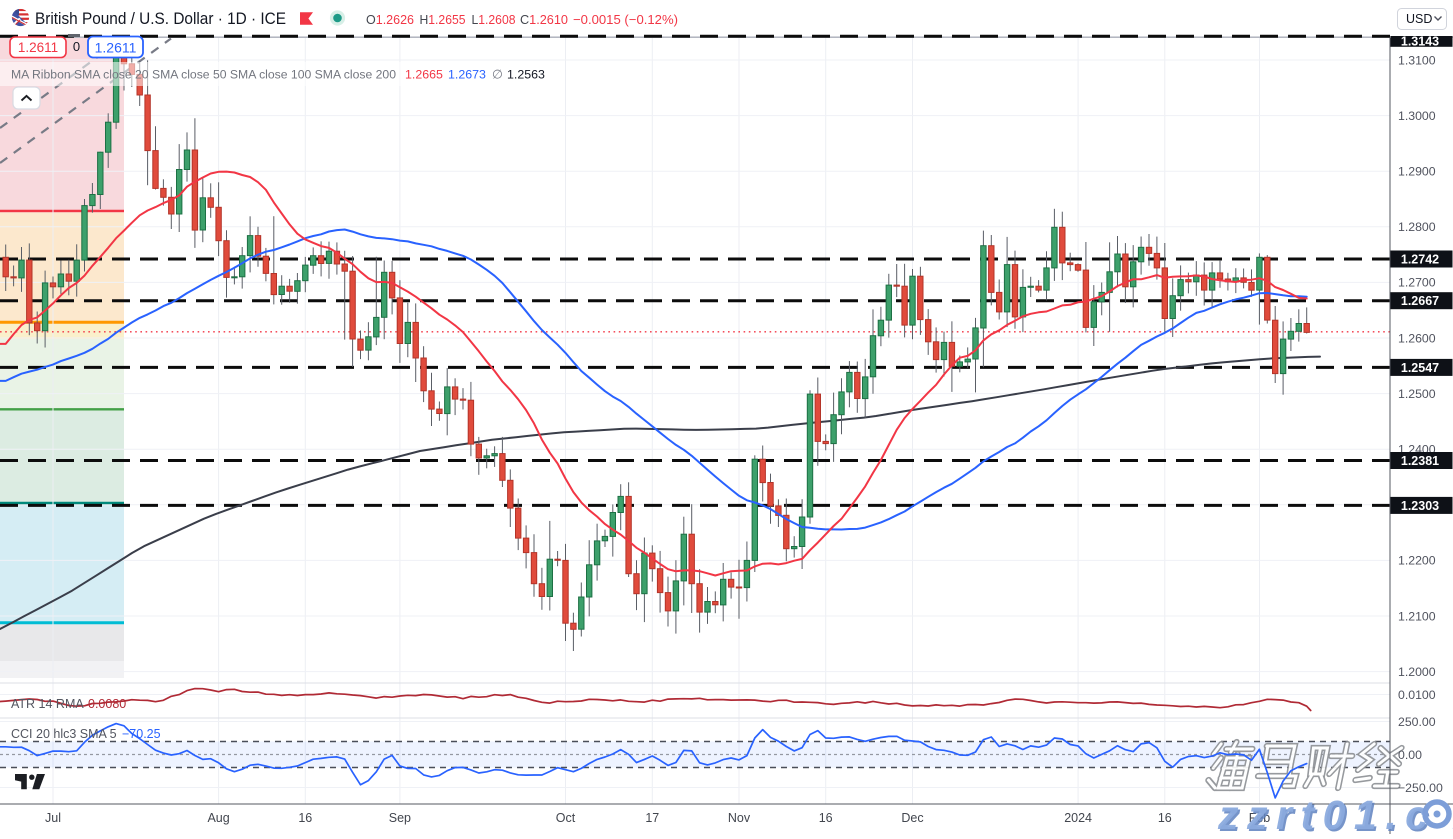  I want to click on svg-text: −70.25, so click(141, 734).